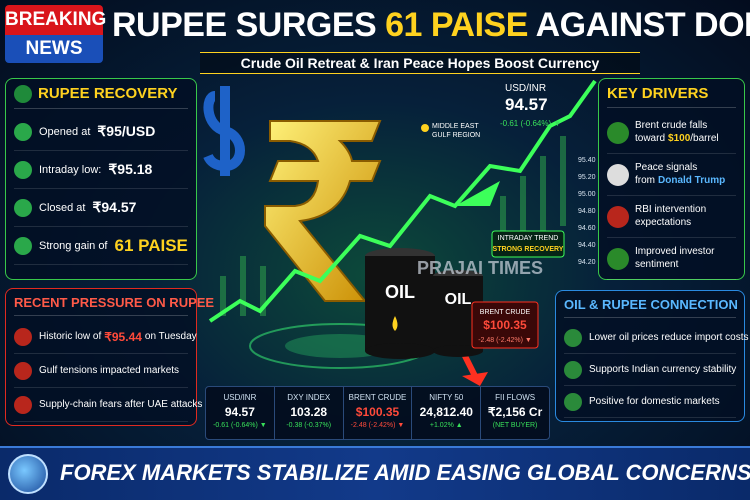  Describe the element at coordinates (446, 397) in the screenshot. I see `ticker-label: NIFTY 50` at that location.